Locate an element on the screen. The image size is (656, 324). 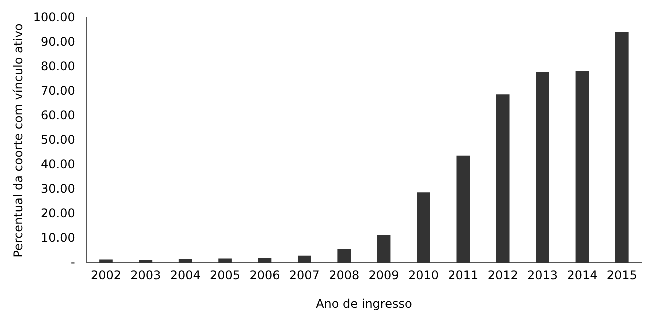
y-tick-label: - is located at coordinates (73, 262).